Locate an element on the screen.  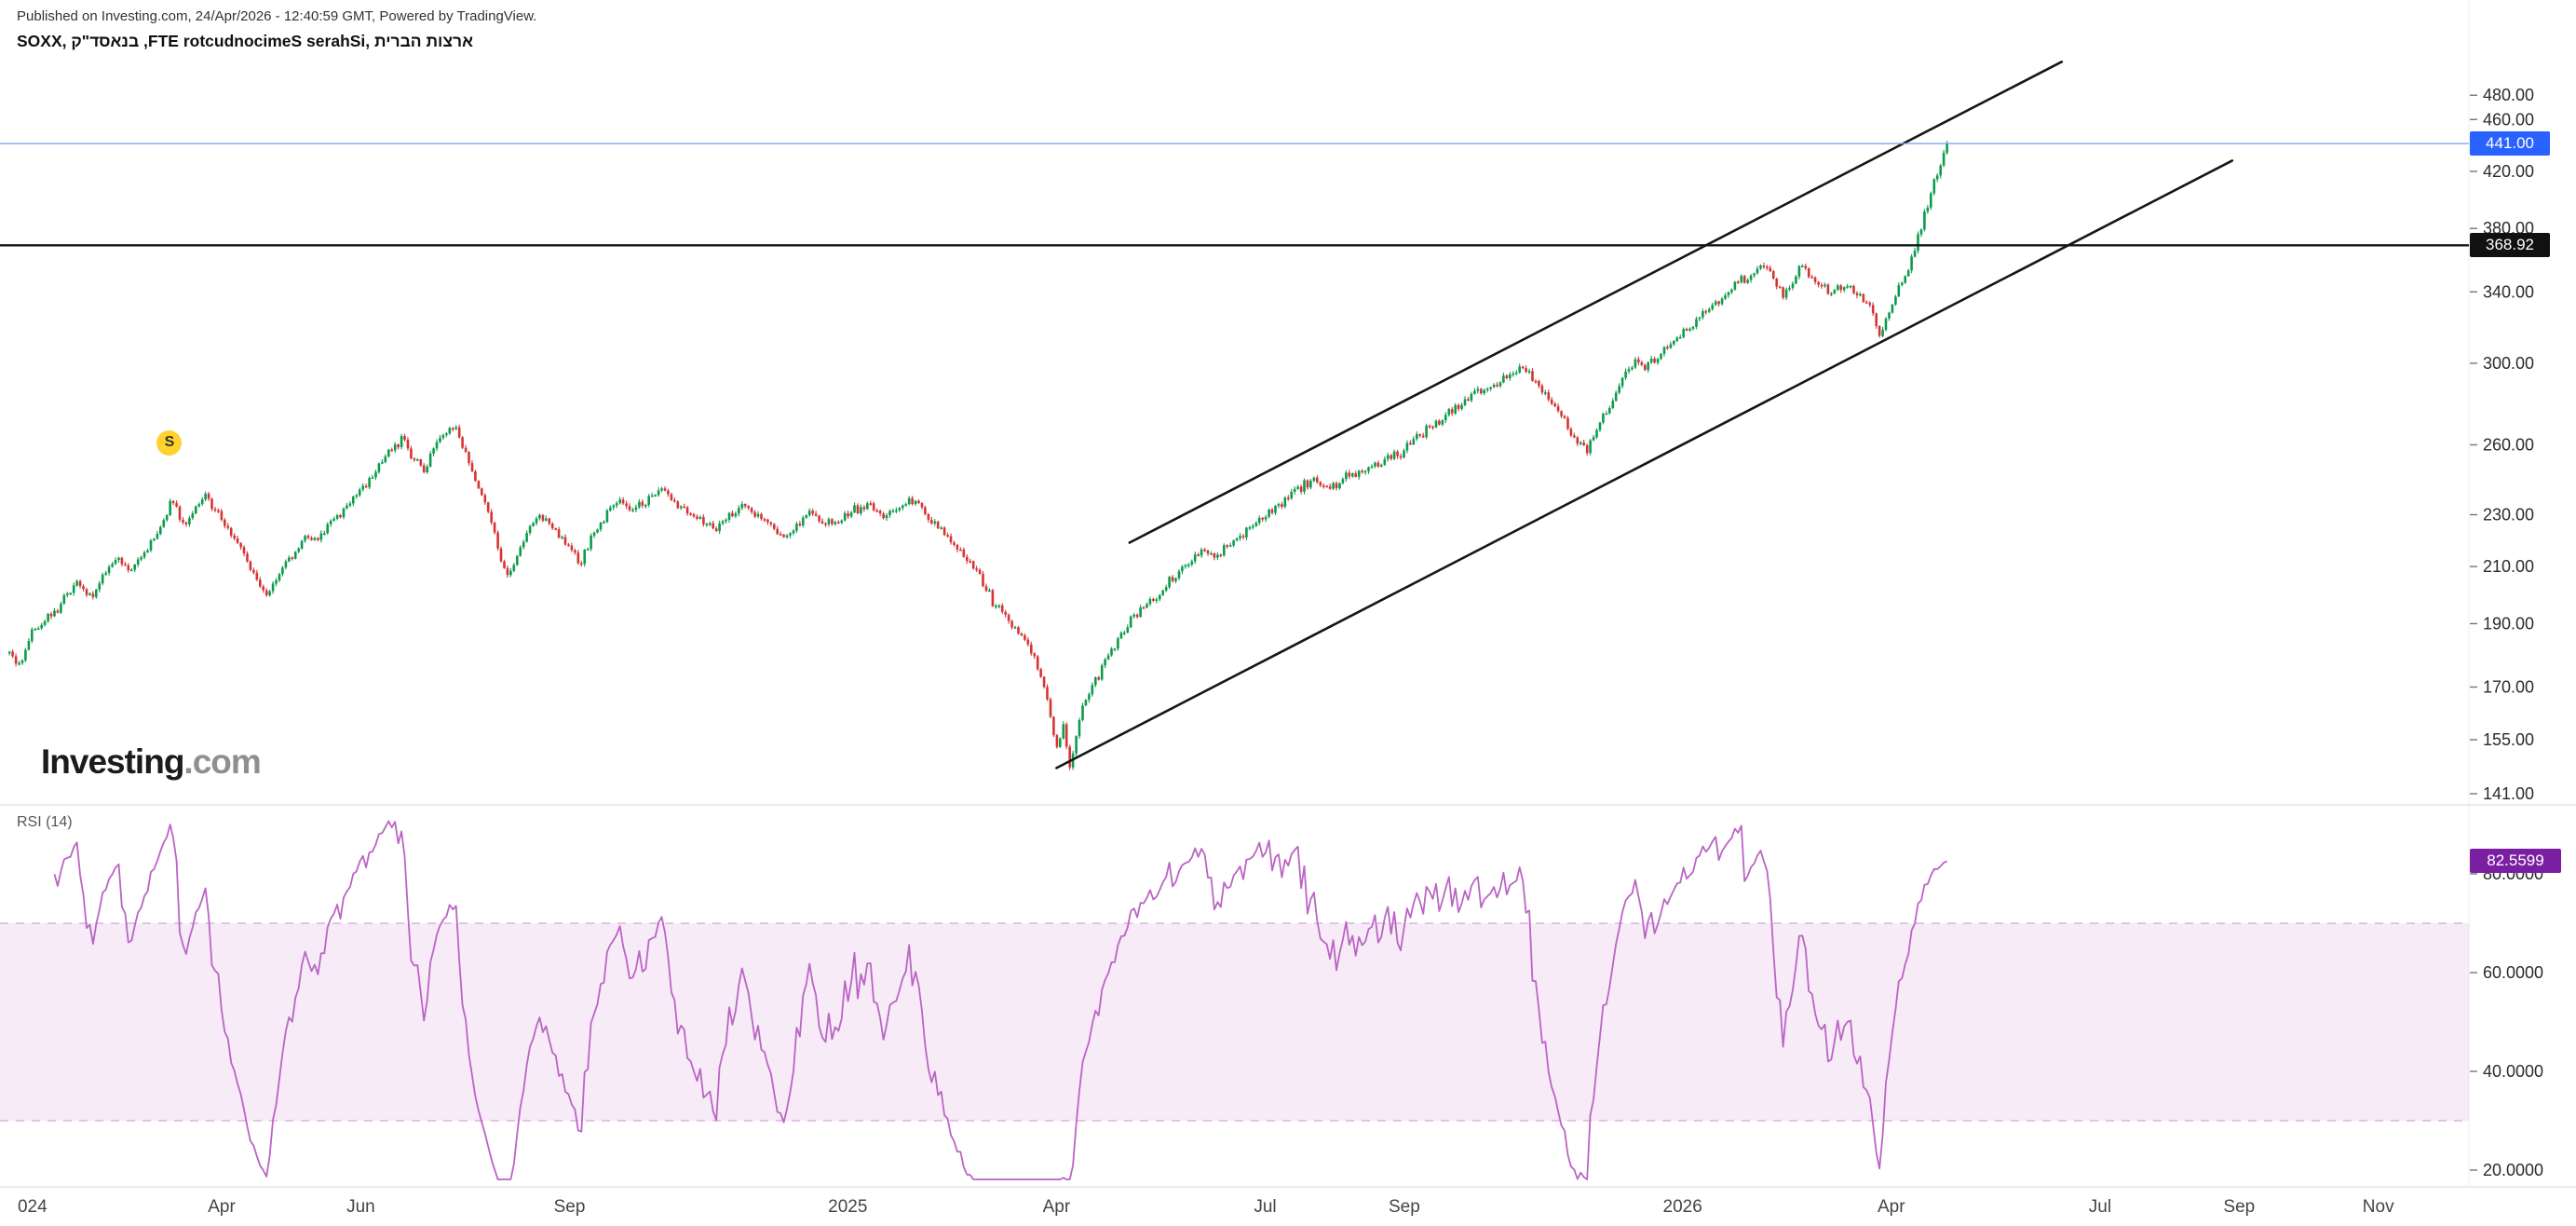
investing-logo-brand: Investing is located at coordinates (112, 761).